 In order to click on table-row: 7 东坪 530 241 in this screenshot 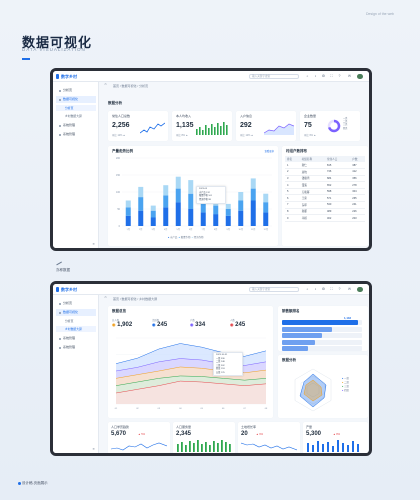, I will do `click(325, 205)`.